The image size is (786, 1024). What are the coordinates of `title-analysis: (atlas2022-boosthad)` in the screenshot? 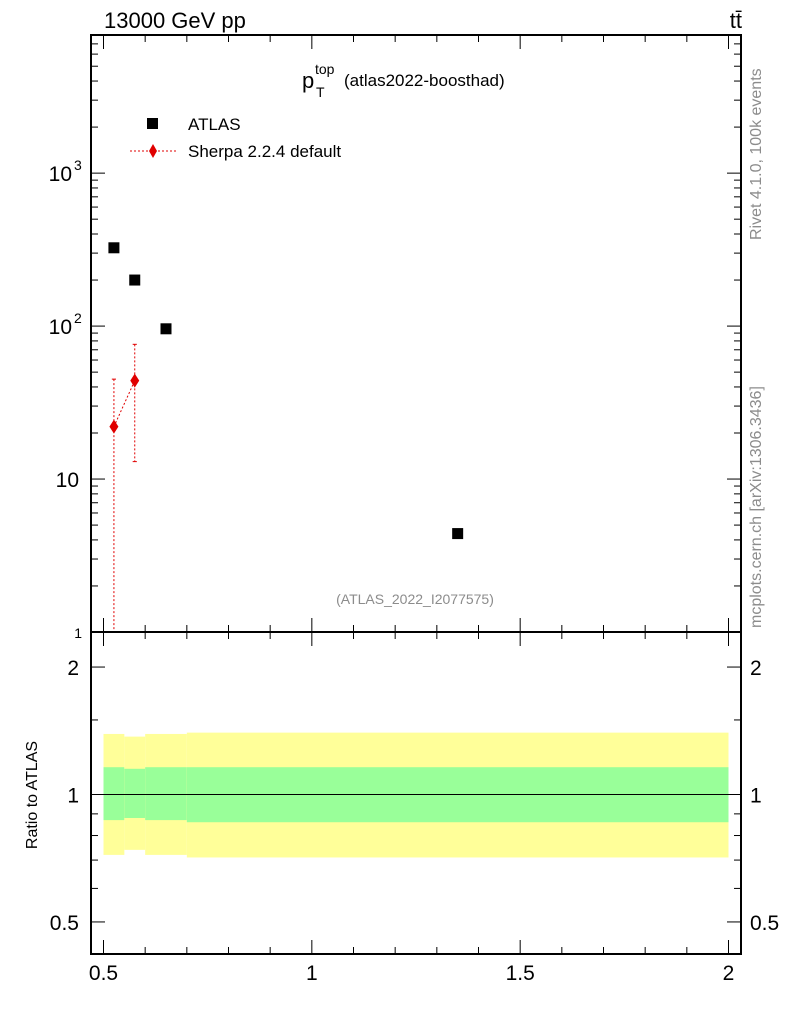 It's located at (424, 80).